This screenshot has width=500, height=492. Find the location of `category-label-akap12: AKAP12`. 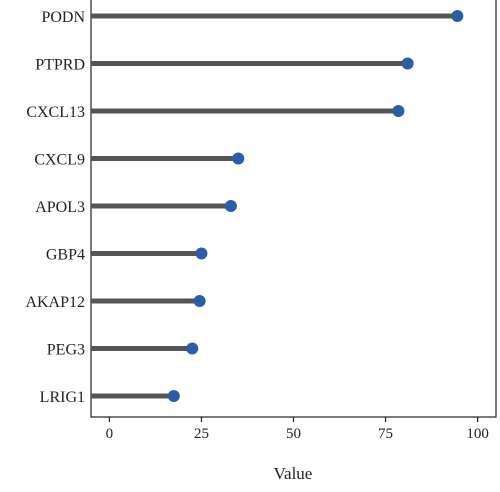

category-label-akap12: AKAP12 is located at coordinates (55, 302).